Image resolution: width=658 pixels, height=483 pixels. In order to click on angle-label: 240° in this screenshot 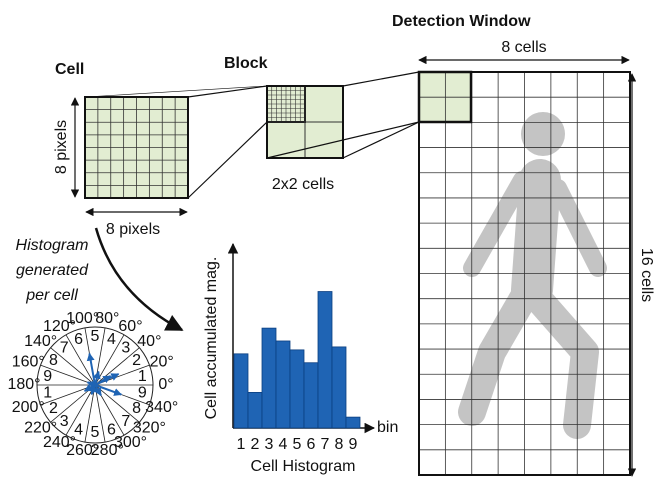, I will do `click(59, 442)`.